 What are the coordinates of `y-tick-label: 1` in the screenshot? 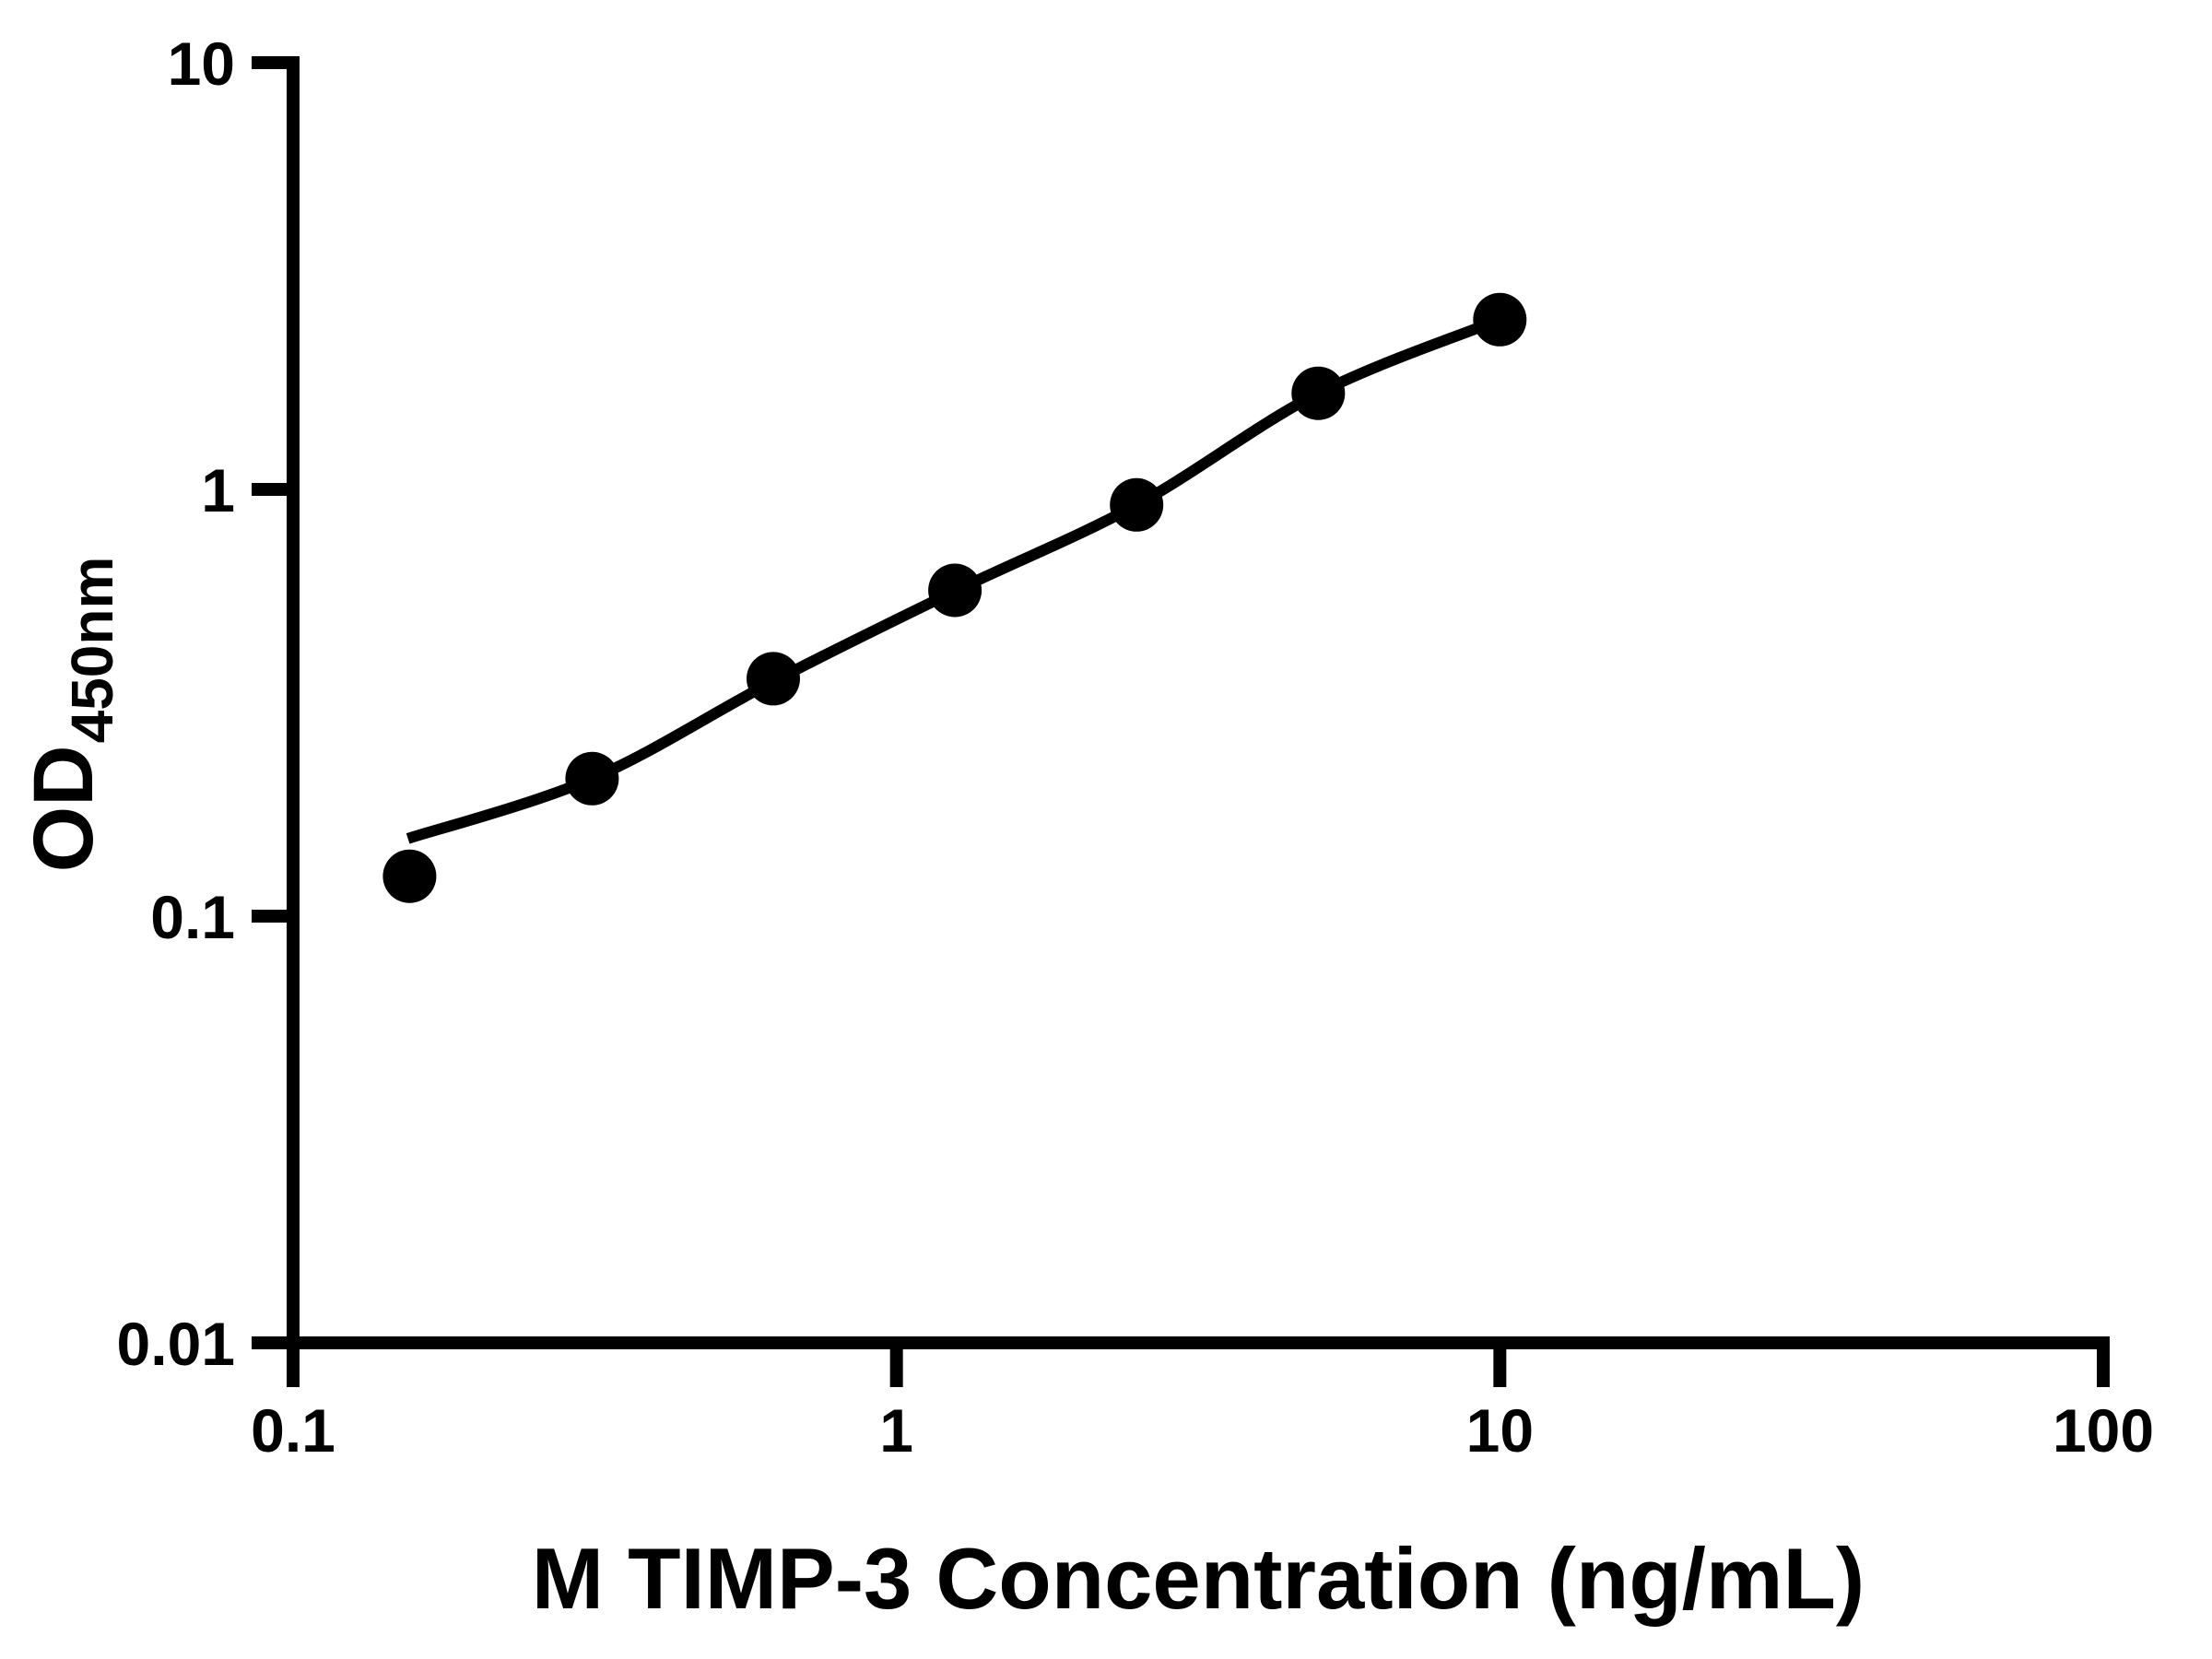 It's located at (218, 490).